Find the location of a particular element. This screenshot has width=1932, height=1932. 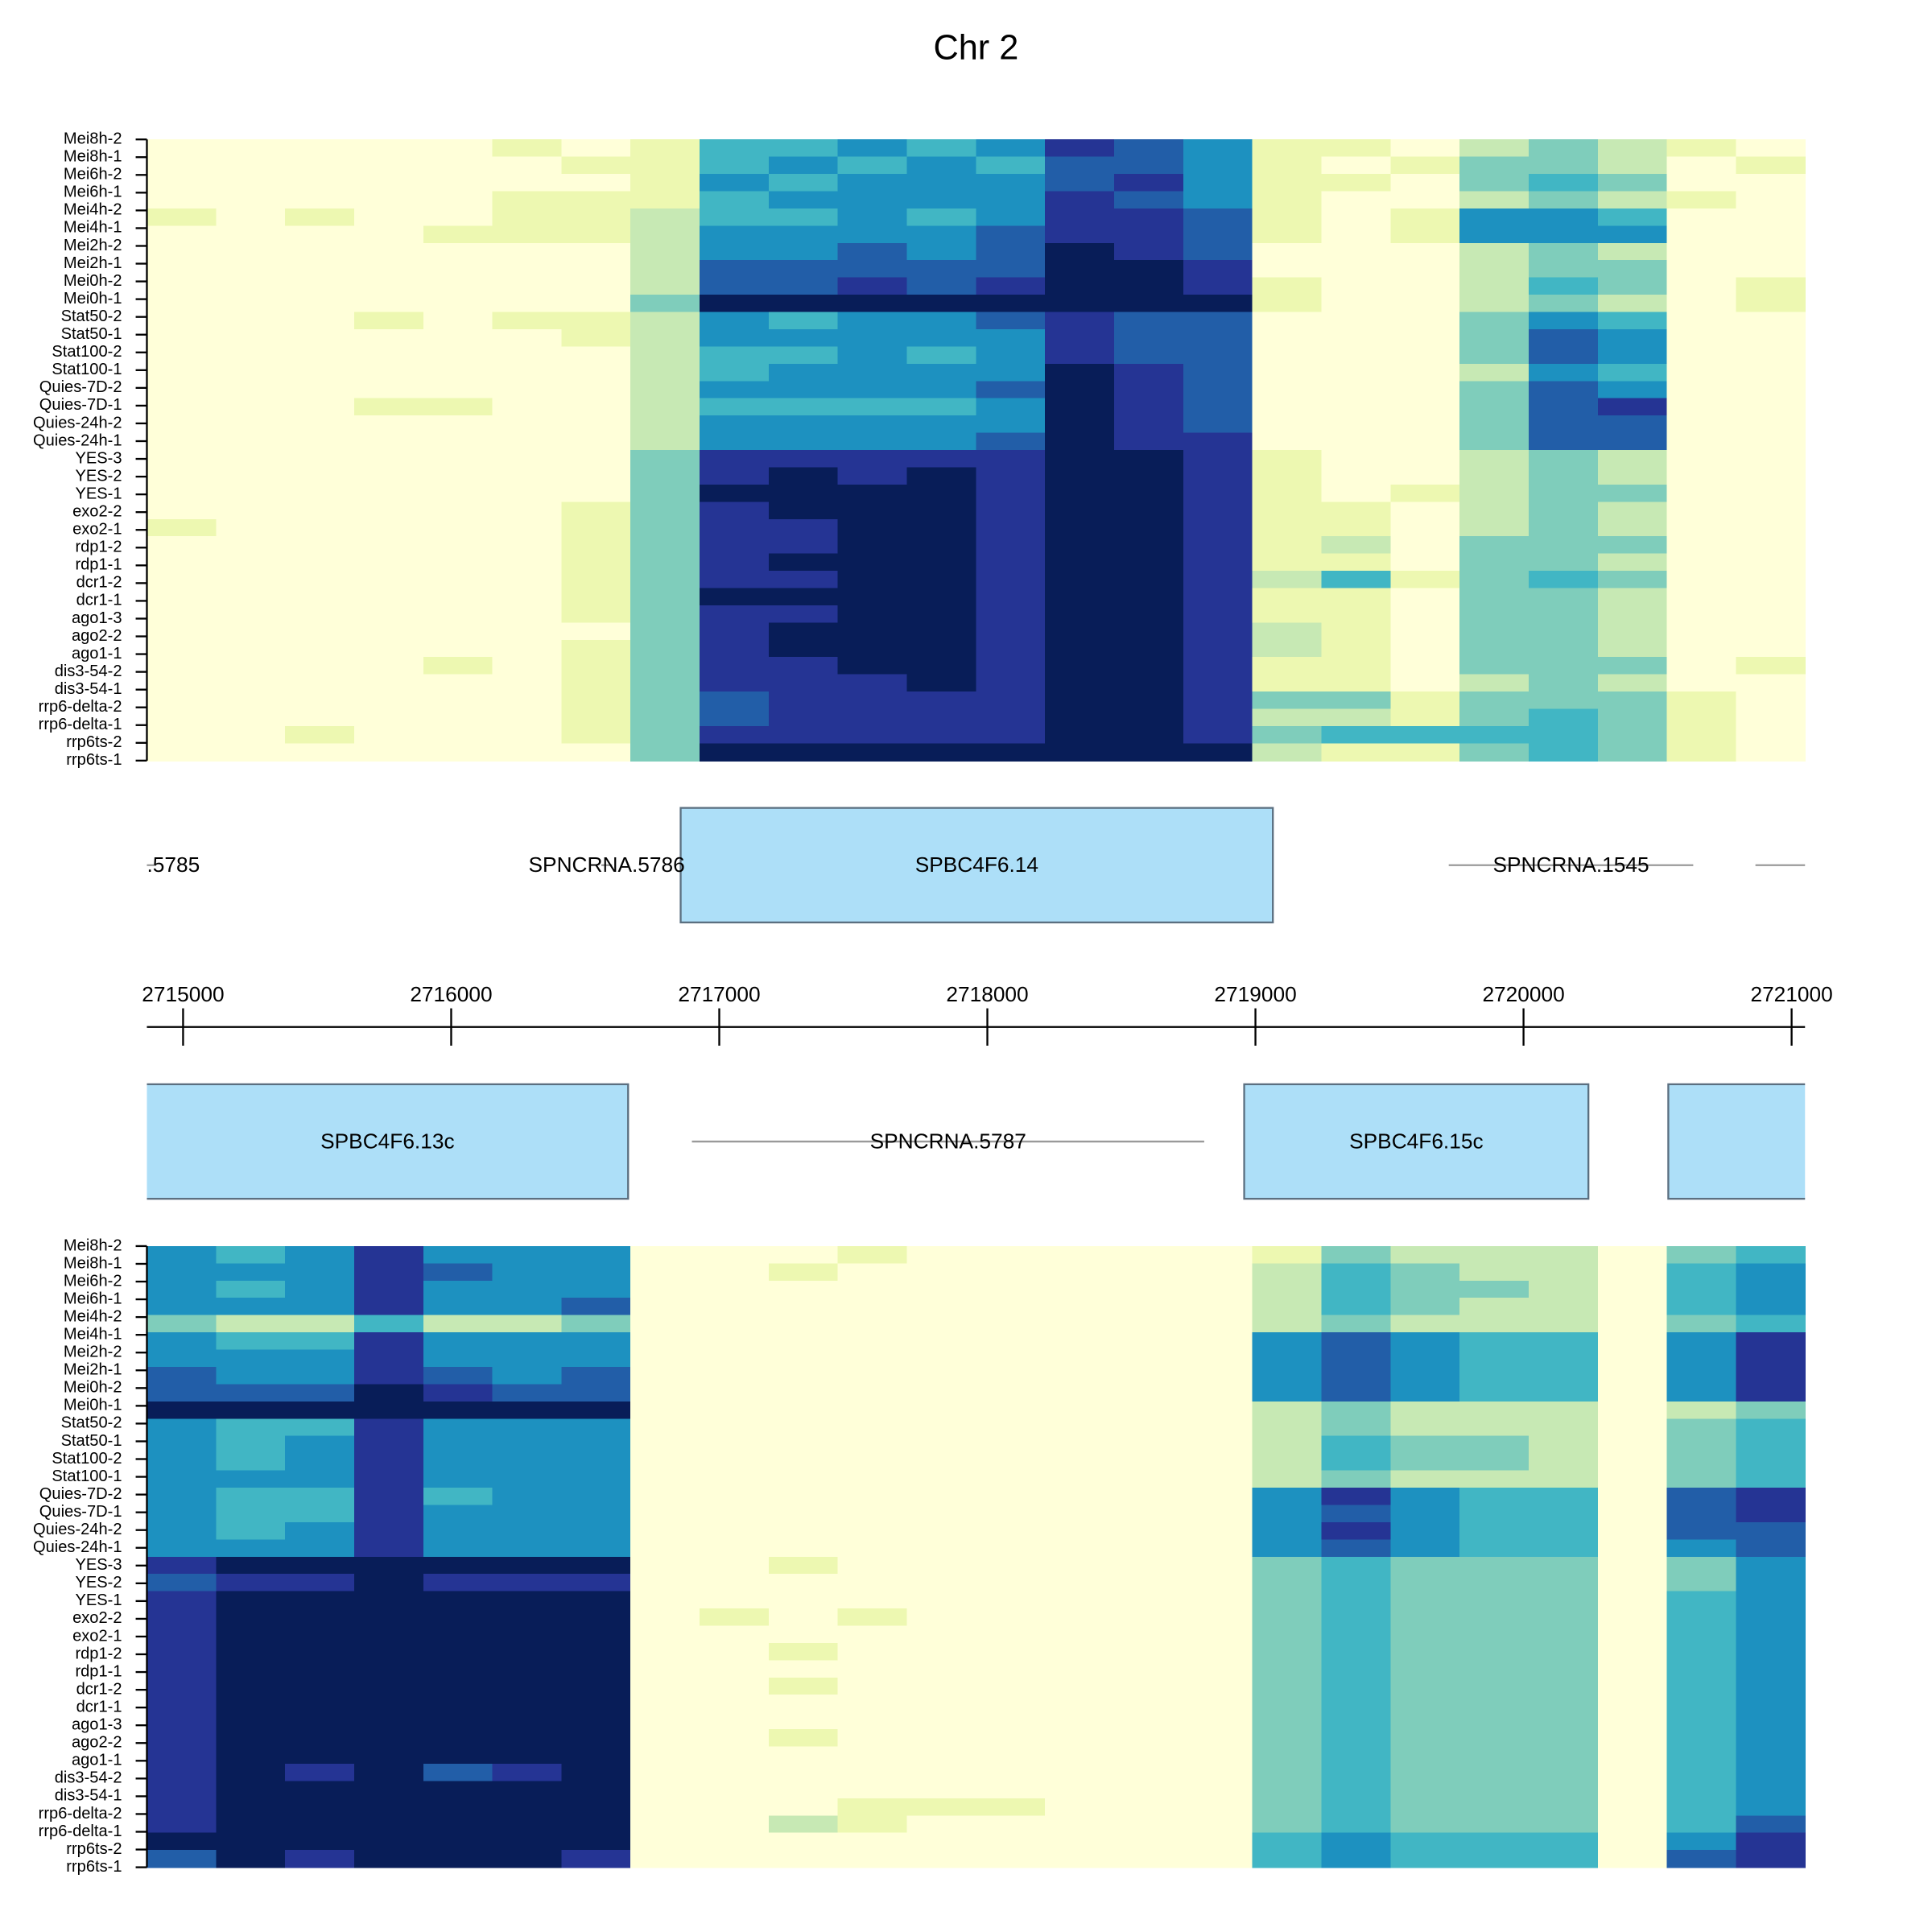

gene-box is located at coordinates (976, 865).